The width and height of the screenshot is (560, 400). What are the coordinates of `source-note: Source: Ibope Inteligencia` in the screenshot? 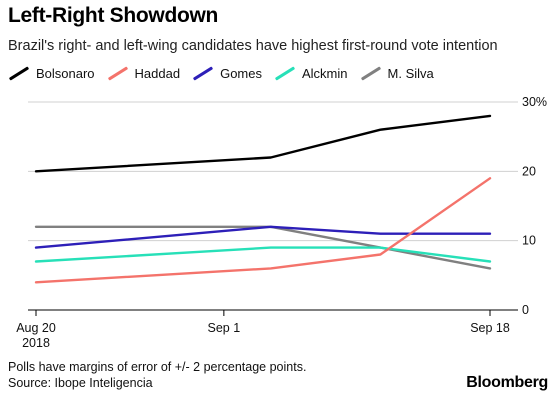 It's located at (80, 383).